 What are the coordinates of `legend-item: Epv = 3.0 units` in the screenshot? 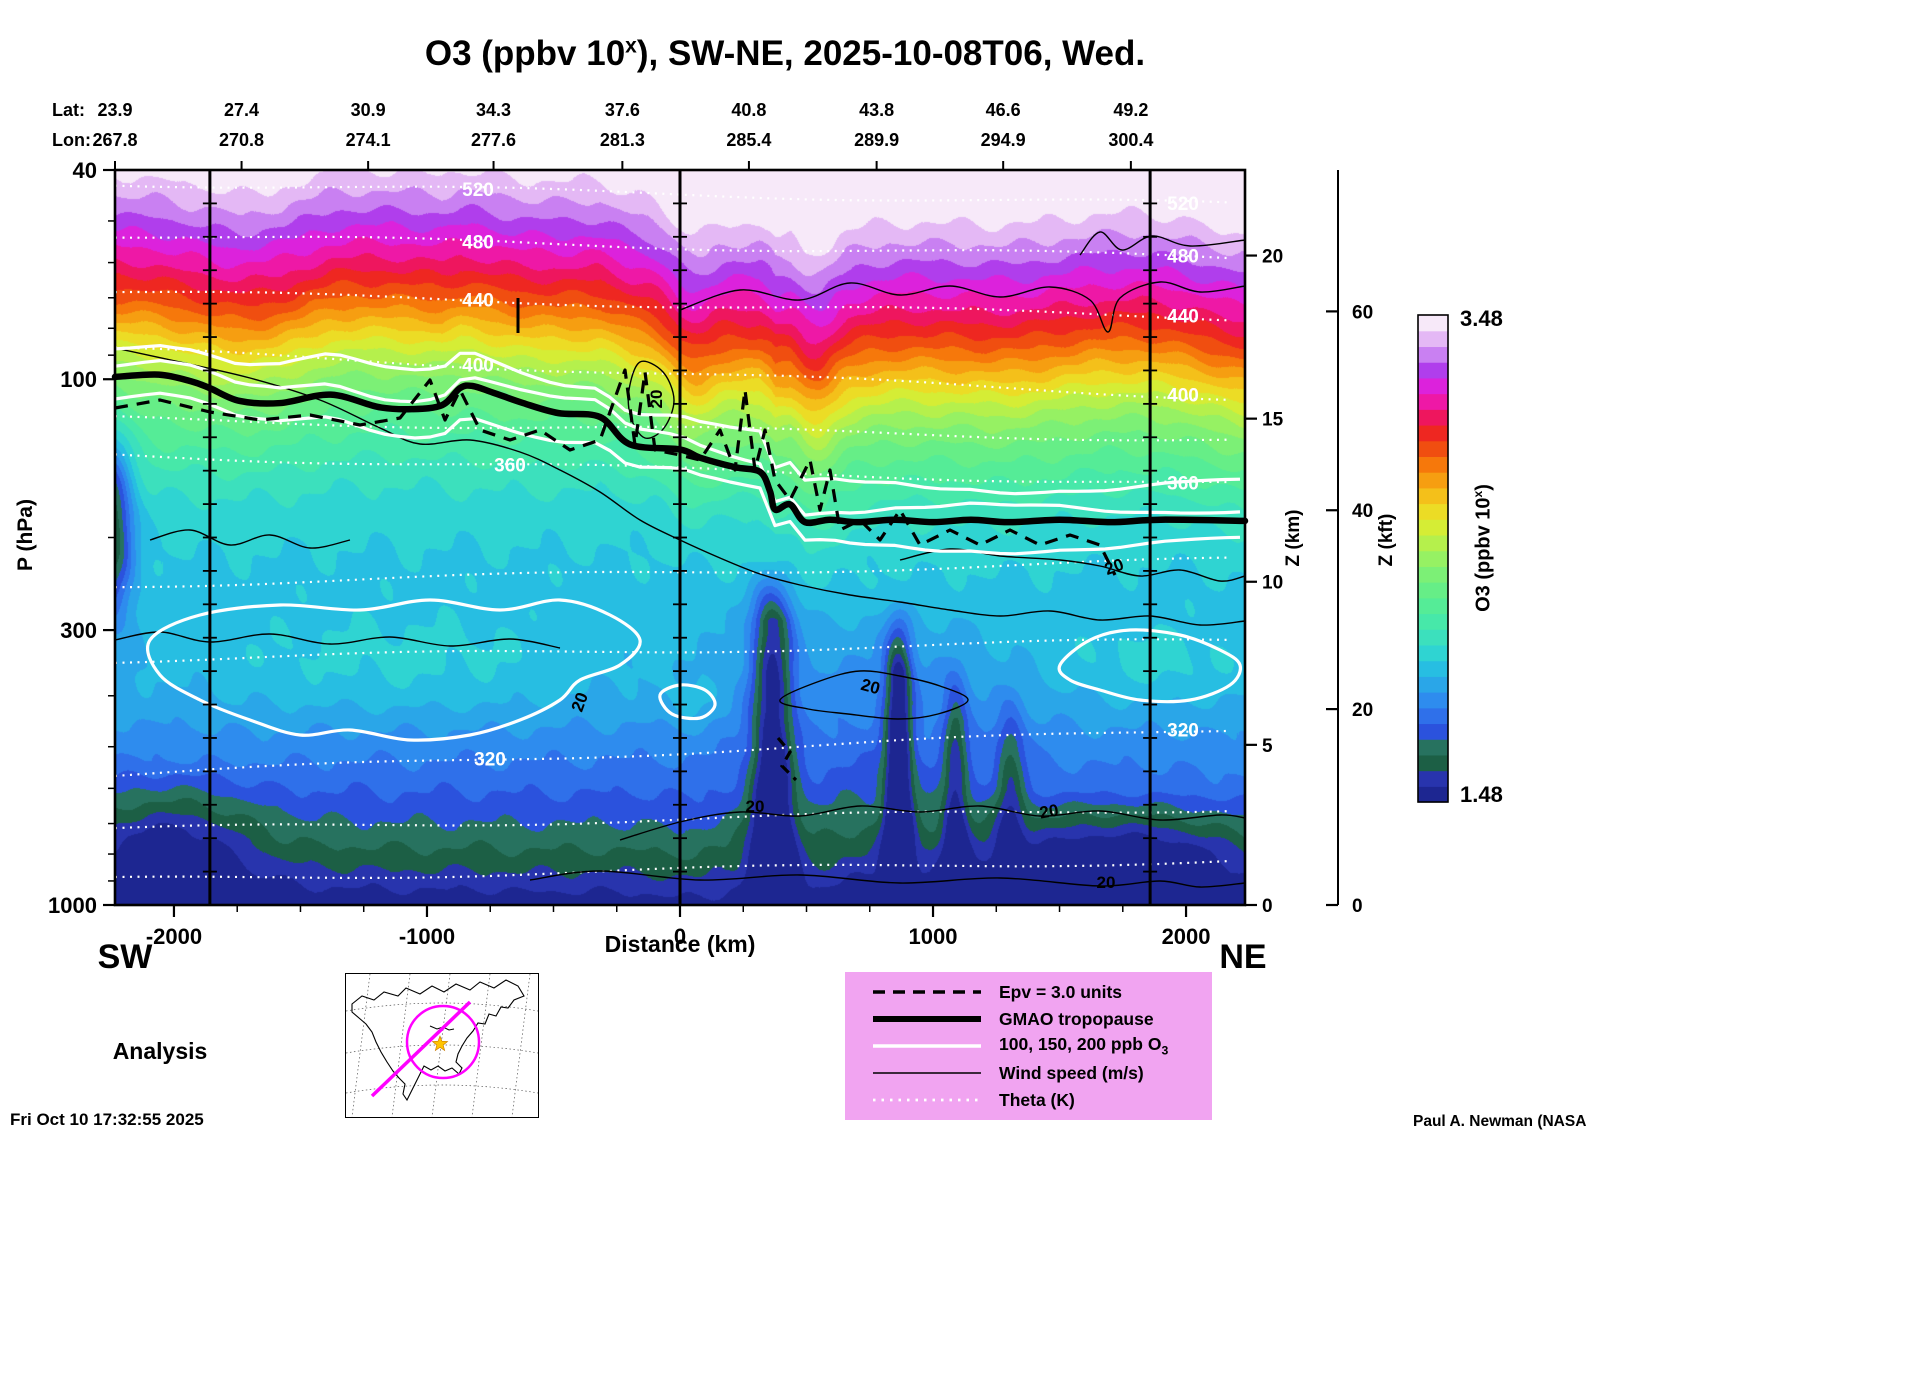 It's located at (1028, 992).